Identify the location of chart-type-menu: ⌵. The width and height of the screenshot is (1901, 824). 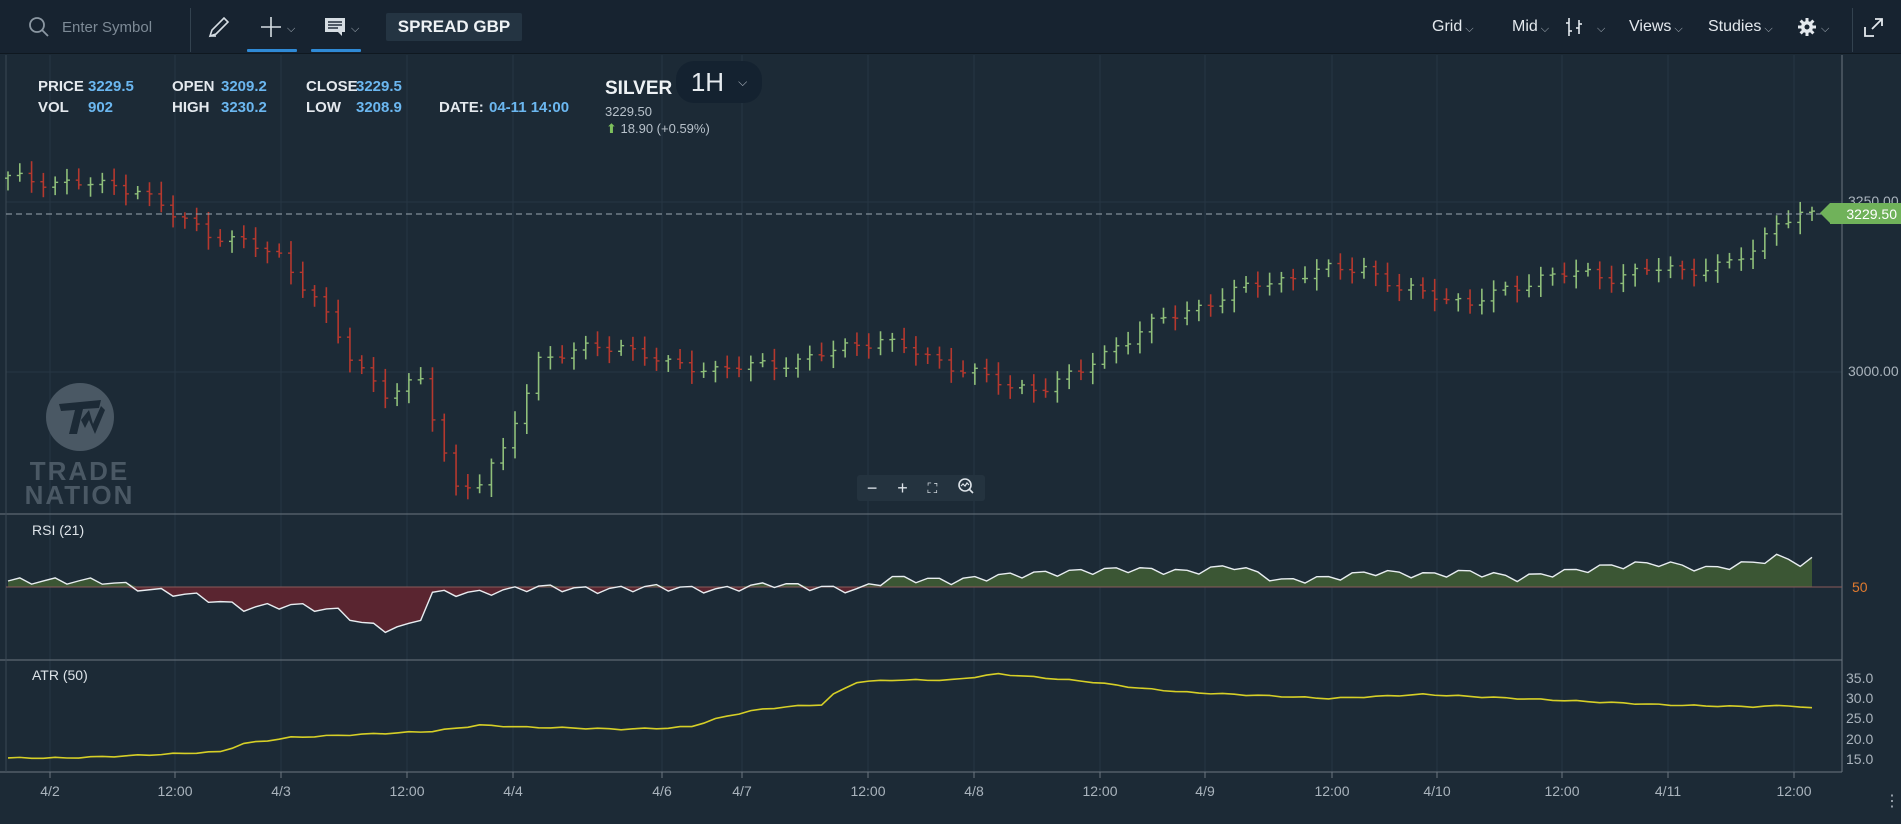
(1584, 27).